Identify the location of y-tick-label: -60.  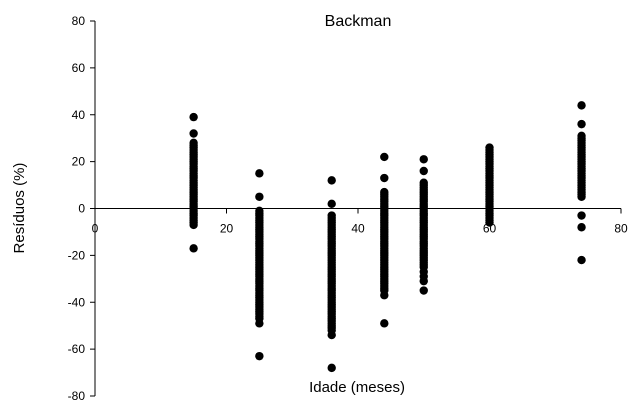
(77, 349).